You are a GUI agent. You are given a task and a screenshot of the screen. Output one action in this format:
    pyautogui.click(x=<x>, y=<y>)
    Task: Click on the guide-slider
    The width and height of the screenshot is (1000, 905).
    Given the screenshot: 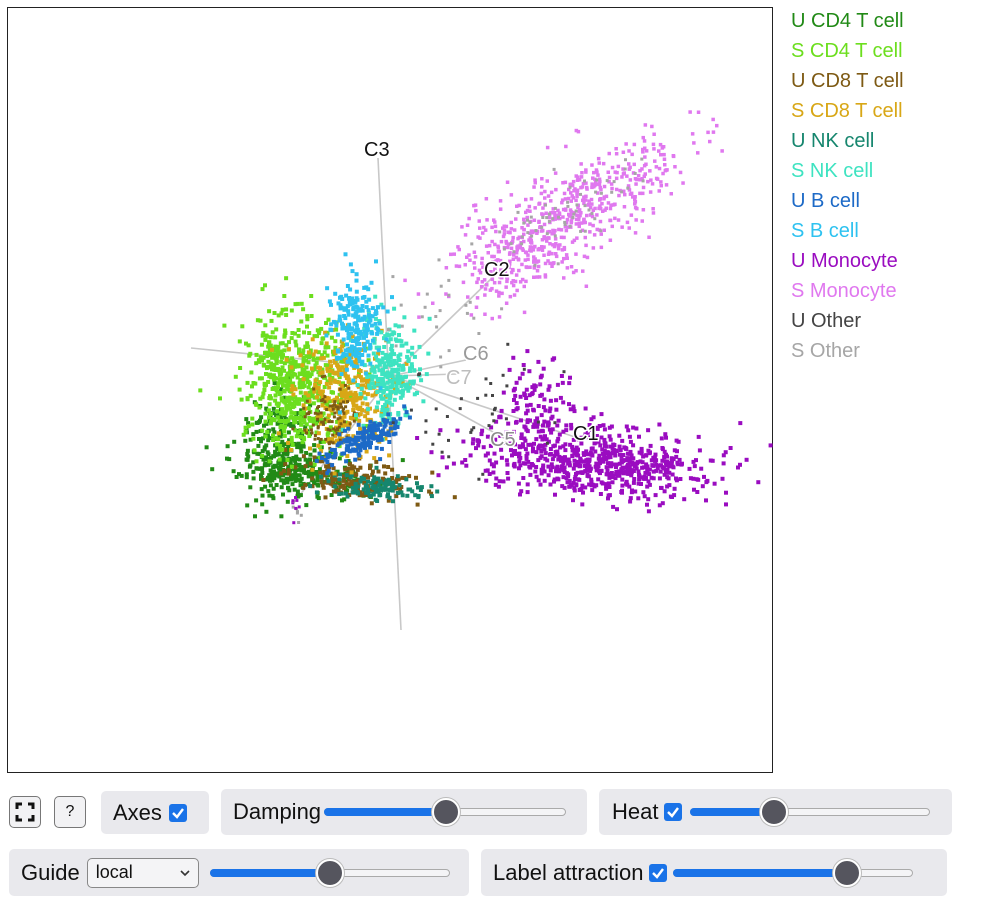 What is the action you would take?
    pyautogui.click(x=329, y=873)
    